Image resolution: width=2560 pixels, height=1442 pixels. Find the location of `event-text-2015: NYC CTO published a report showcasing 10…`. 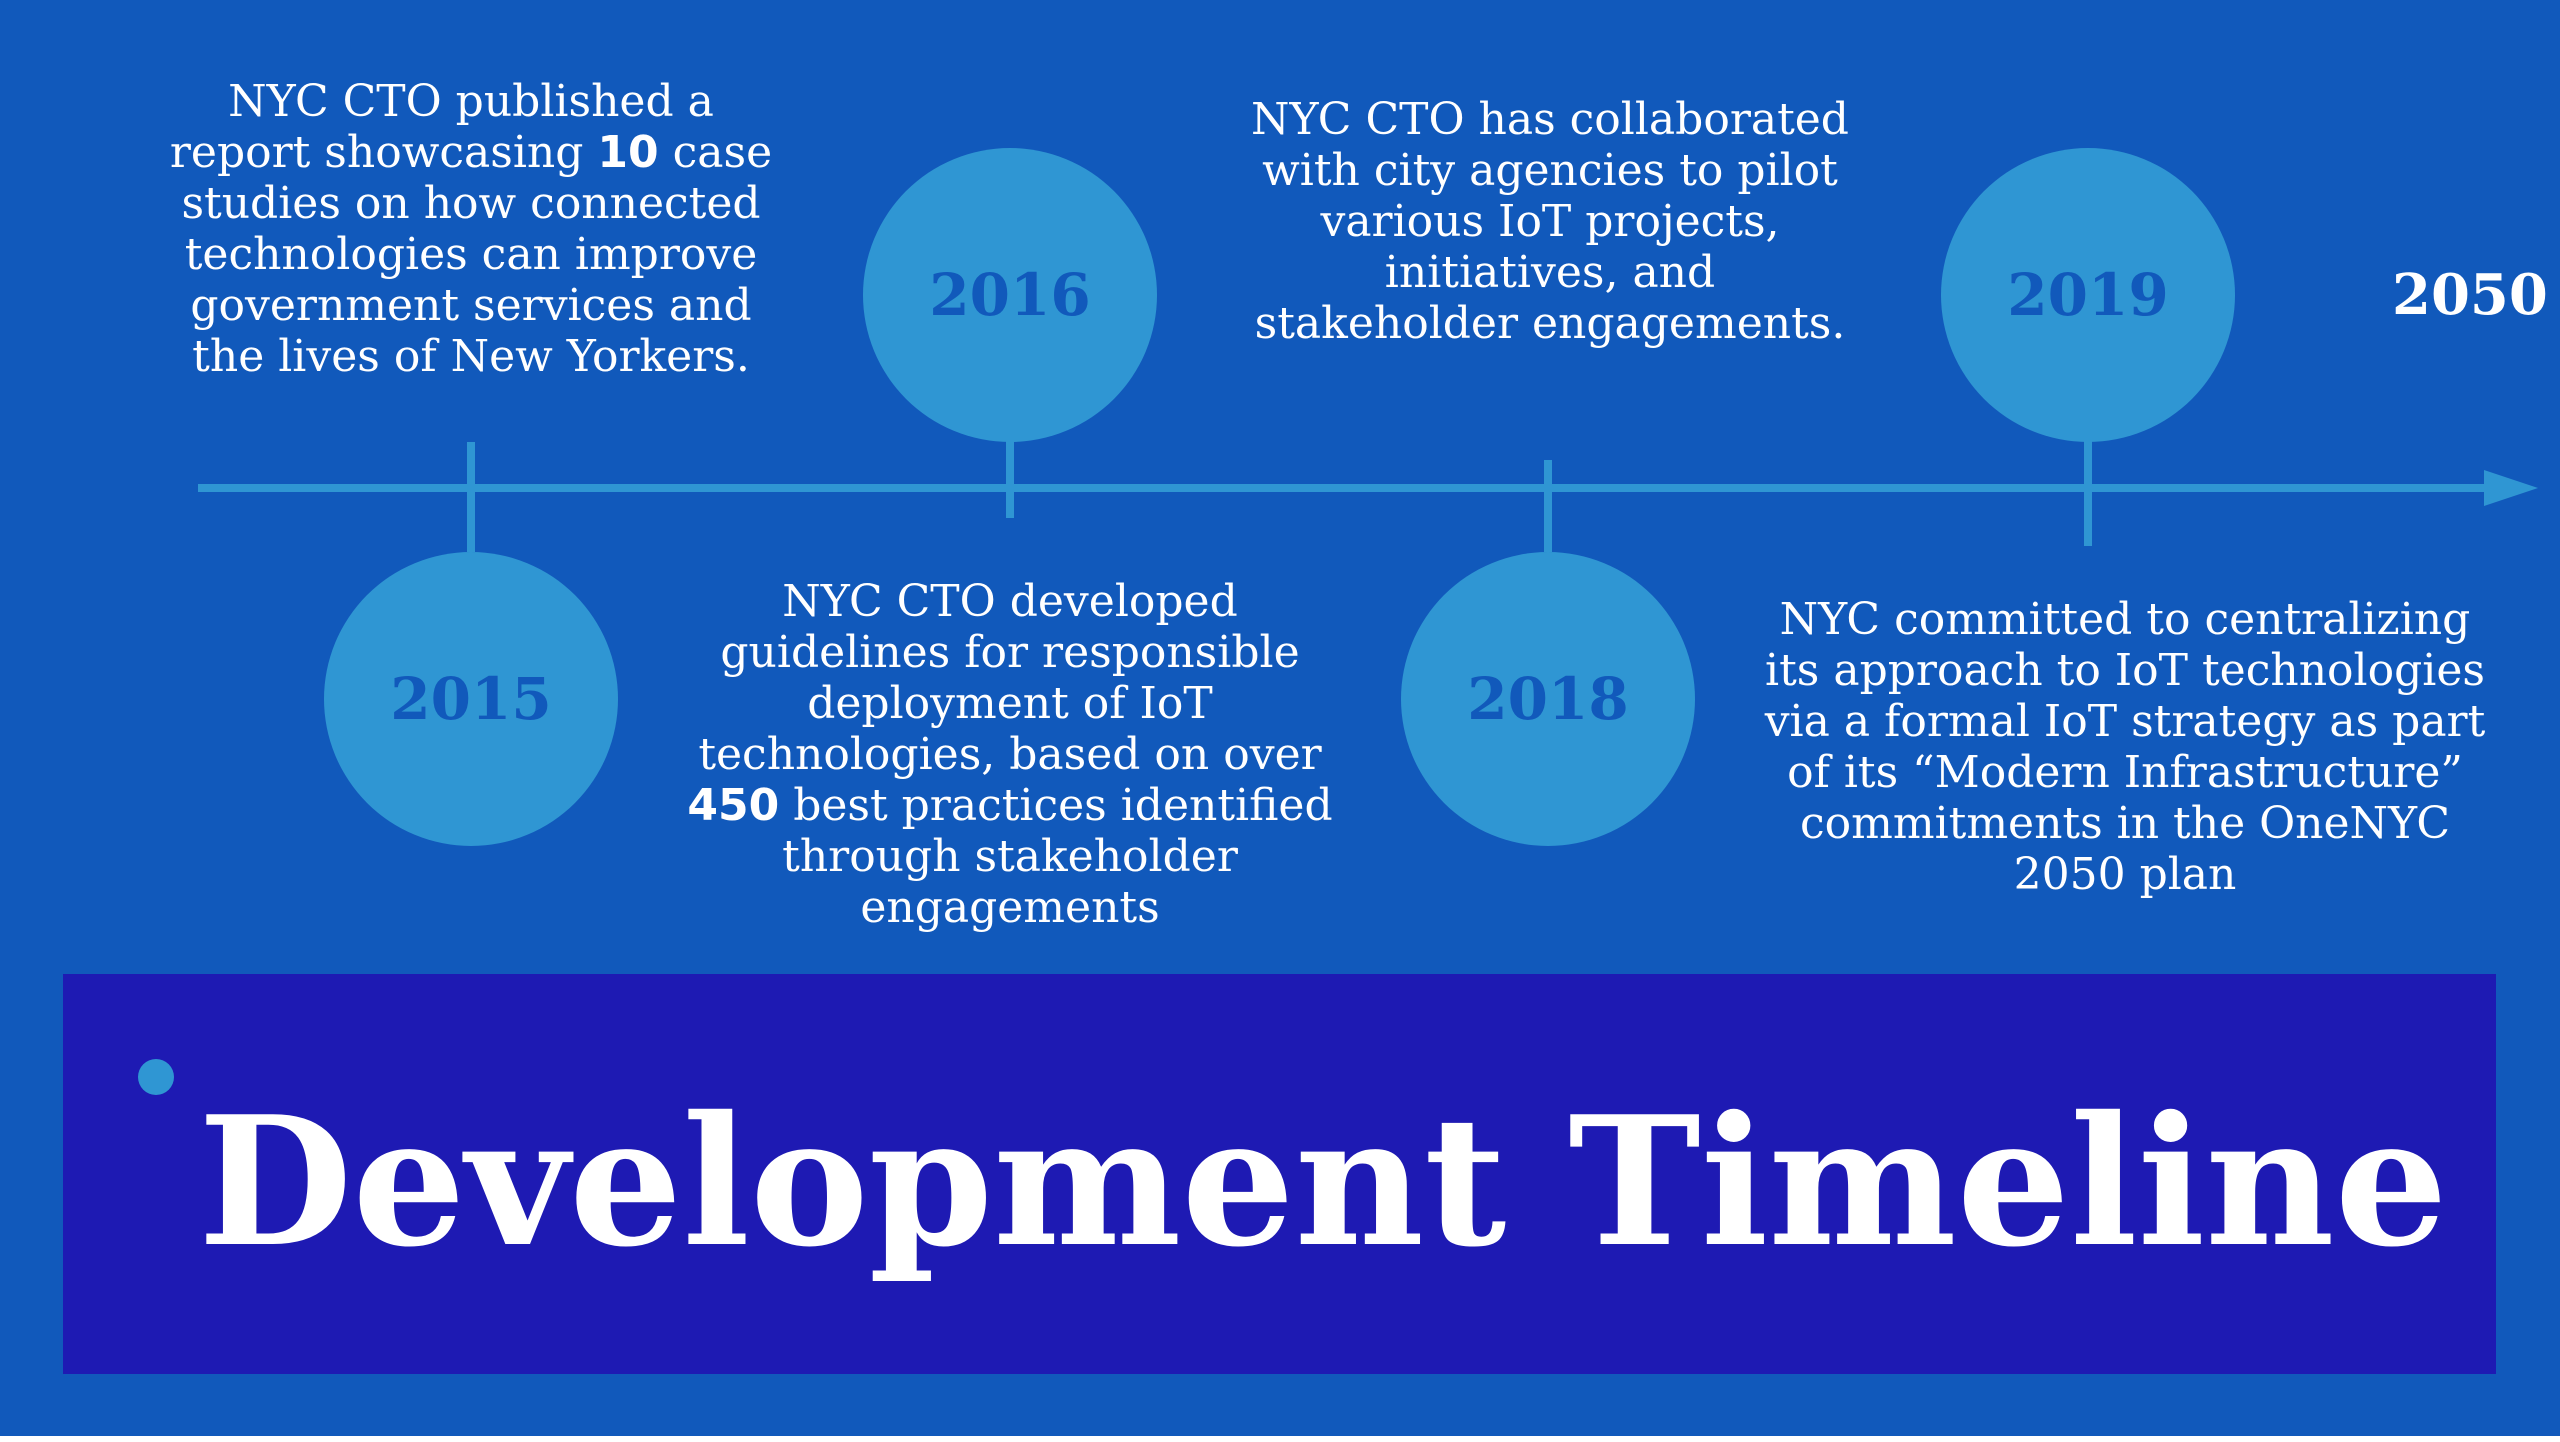

event-text-2015: NYC CTO published a report showcasing 10… is located at coordinates (471, 229).